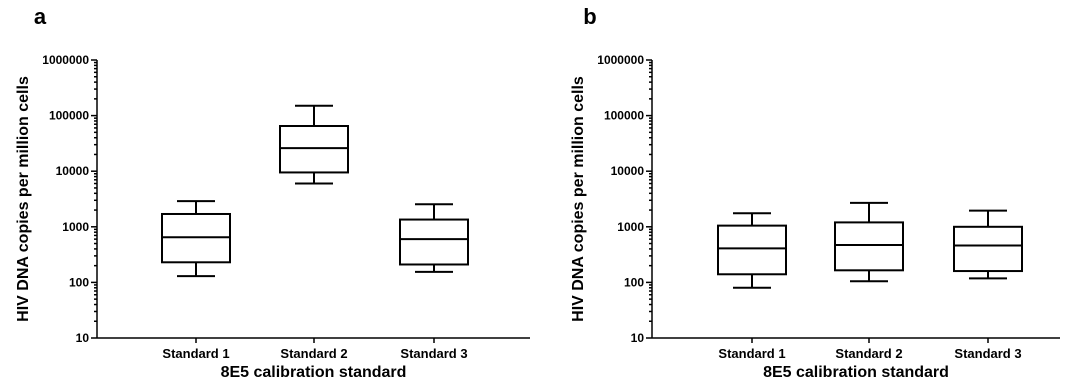  Describe the element at coordinates (40, 16) in the screenshot. I see `panel-label: a` at that location.